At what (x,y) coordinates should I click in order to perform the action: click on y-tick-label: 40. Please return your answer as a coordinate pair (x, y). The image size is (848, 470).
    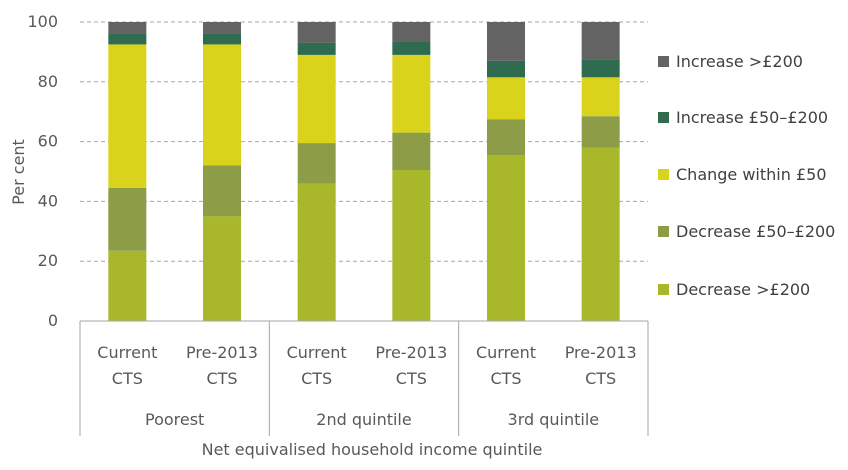
    Looking at the image, I should click on (48, 200).